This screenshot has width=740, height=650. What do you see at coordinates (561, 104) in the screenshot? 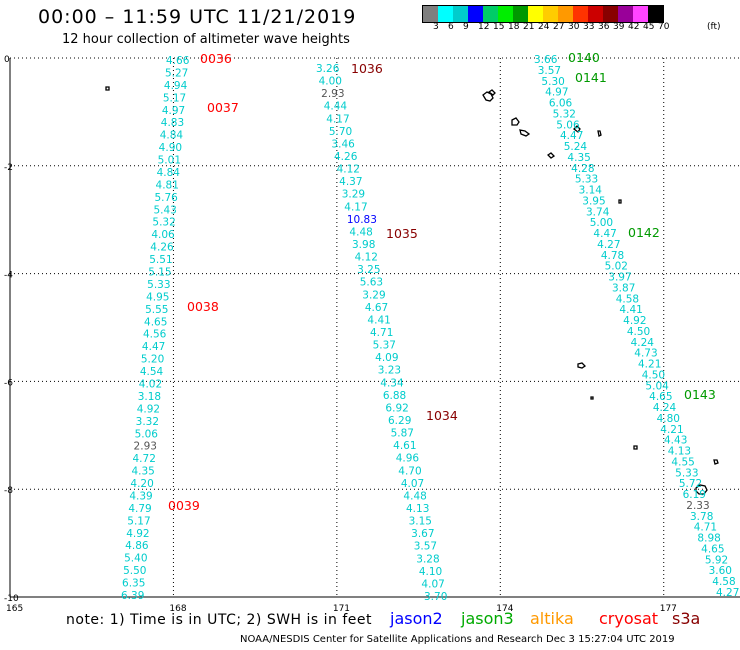
I see `wave-height-value: 6.06` at bounding box center [561, 104].